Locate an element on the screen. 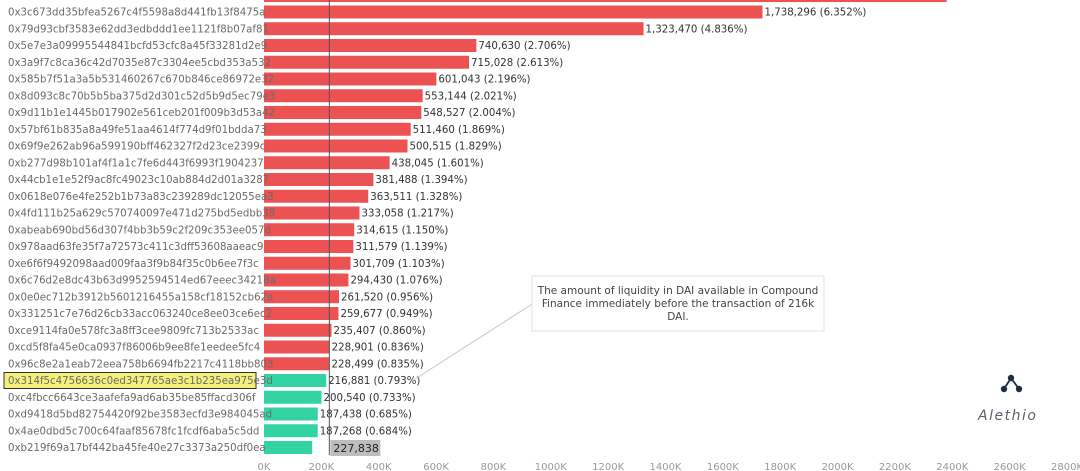  value-label: 228,901 (0.836%) is located at coordinates (378, 348).